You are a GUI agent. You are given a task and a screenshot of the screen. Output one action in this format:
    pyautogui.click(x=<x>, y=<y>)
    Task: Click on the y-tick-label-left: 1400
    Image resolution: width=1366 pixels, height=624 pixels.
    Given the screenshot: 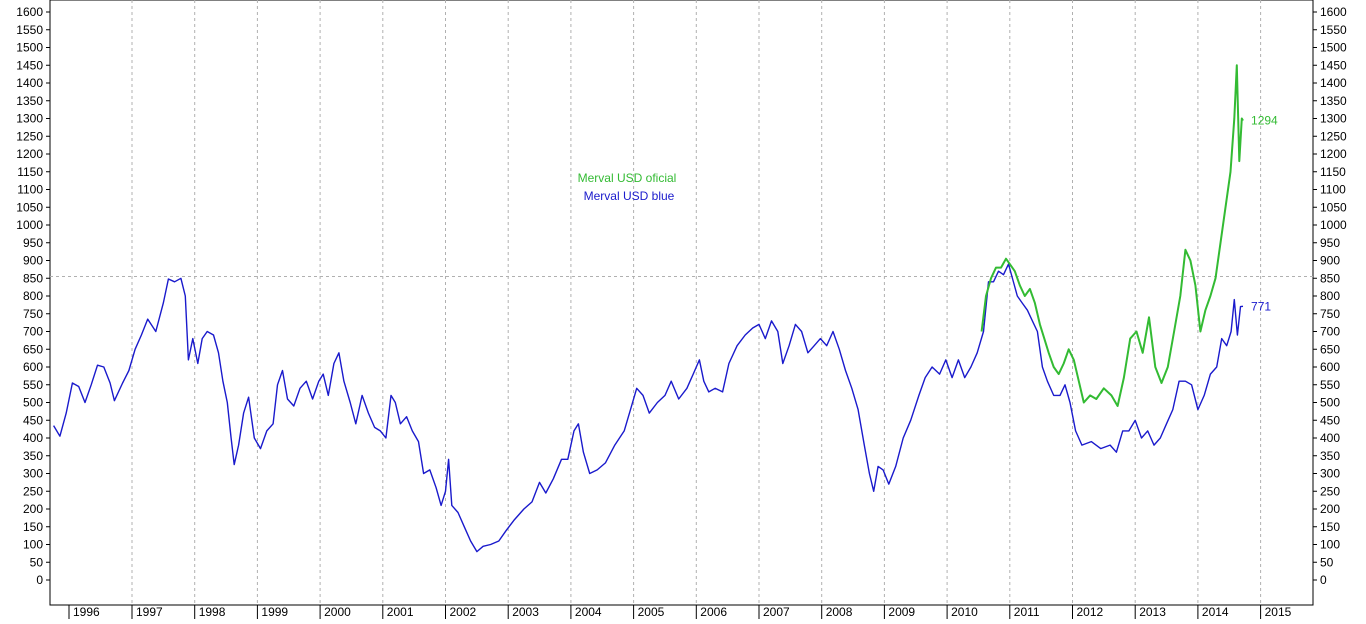 What is the action you would take?
    pyautogui.click(x=29, y=83)
    